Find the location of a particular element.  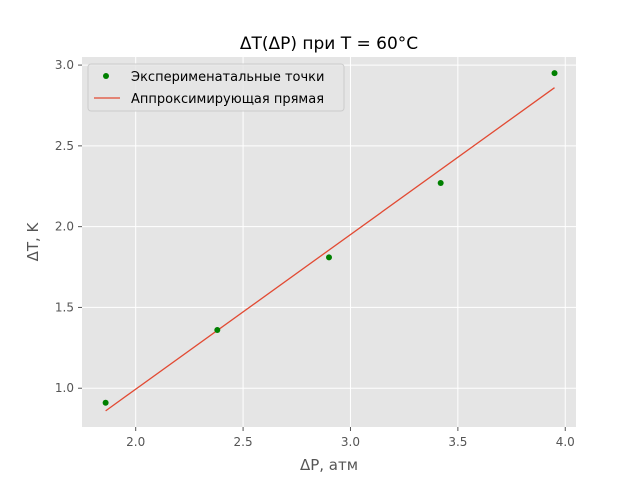

legend-box is located at coordinates (216, 87).